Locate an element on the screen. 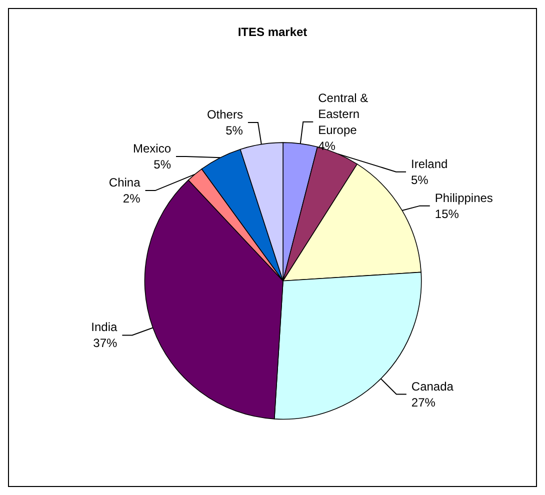  slice-label: Others is located at coordinates (224, 115).